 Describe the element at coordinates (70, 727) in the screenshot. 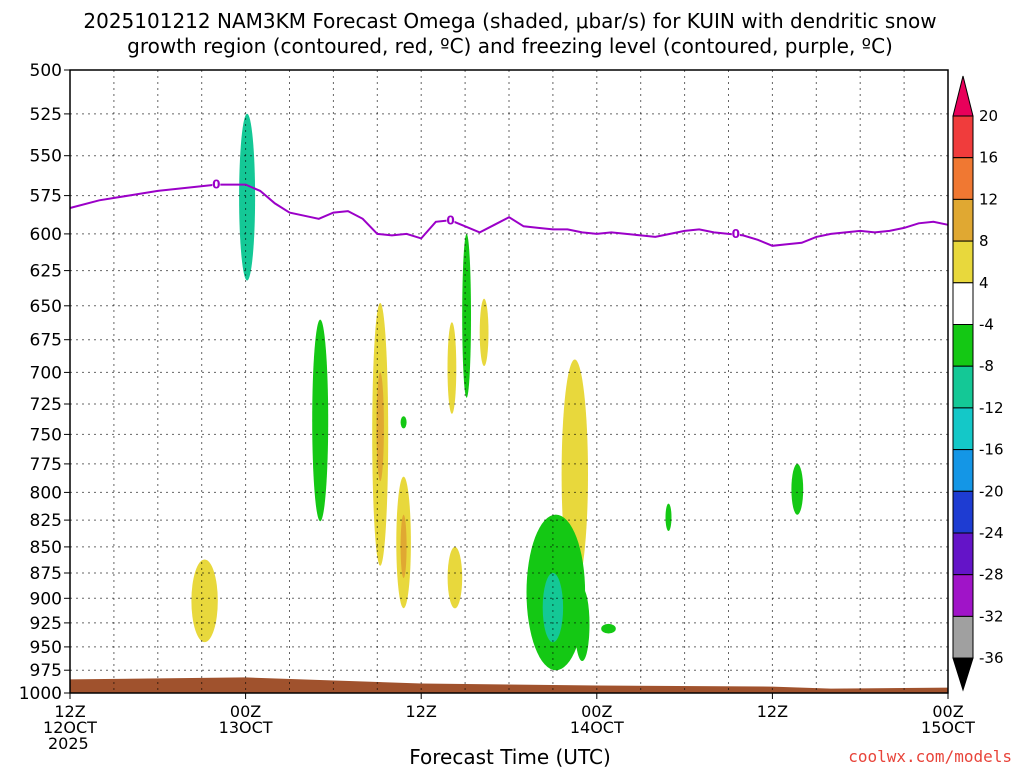

I see `x-tick-label: 12OCT` at that location.